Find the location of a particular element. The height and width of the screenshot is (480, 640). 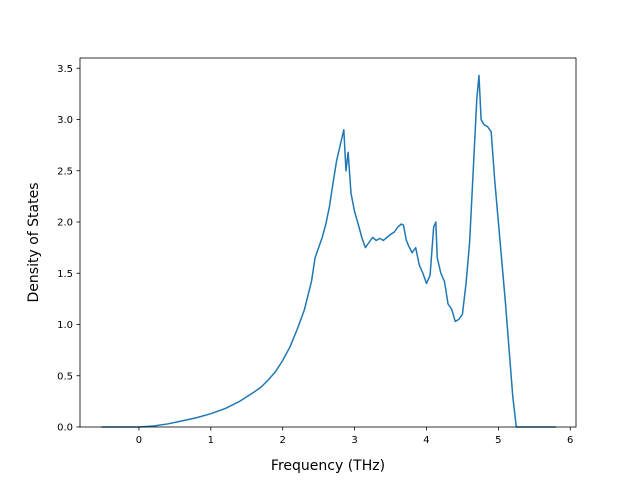

y-tick-label: 0.5 is located at coordinates (65, 376).